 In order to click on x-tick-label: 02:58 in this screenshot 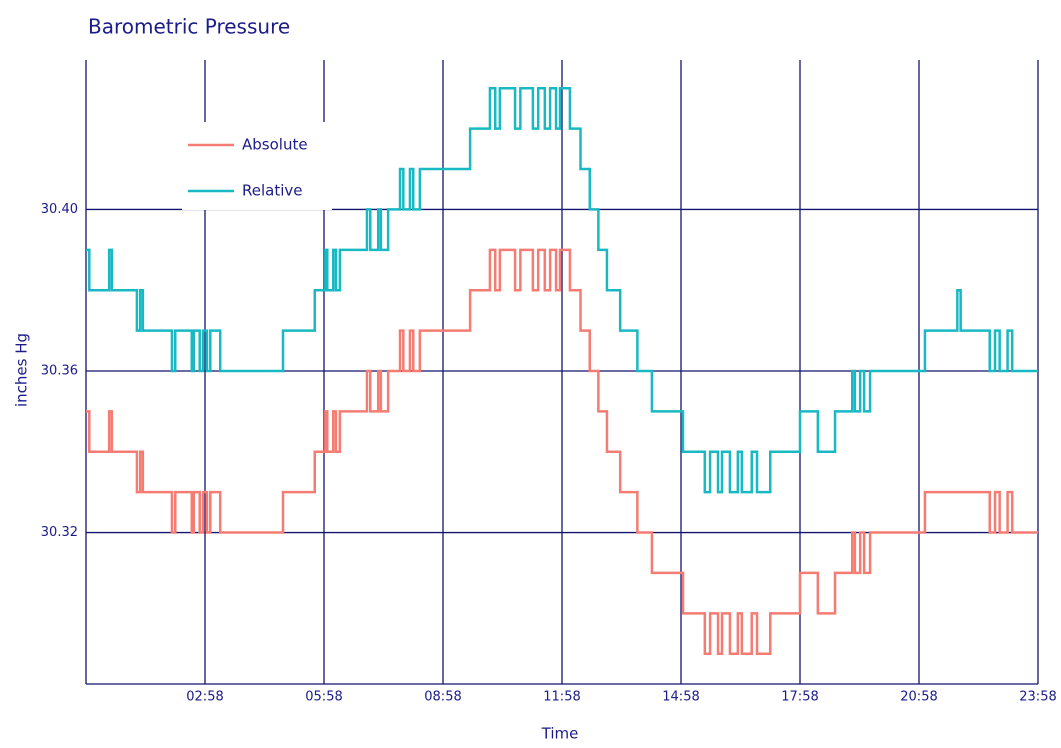, I will do `click(204, 697)`.